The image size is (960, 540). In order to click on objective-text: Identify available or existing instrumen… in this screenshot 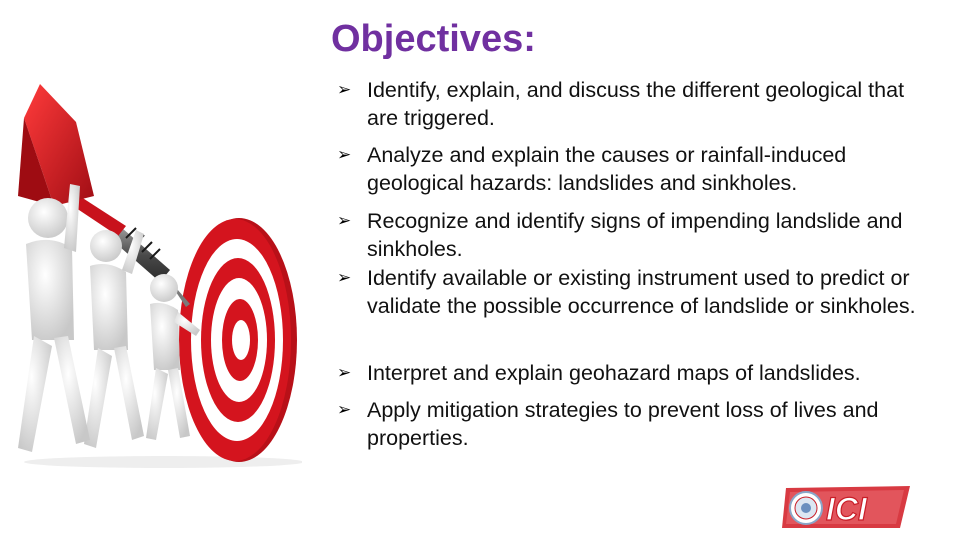, I will do `click(641, 292)`.